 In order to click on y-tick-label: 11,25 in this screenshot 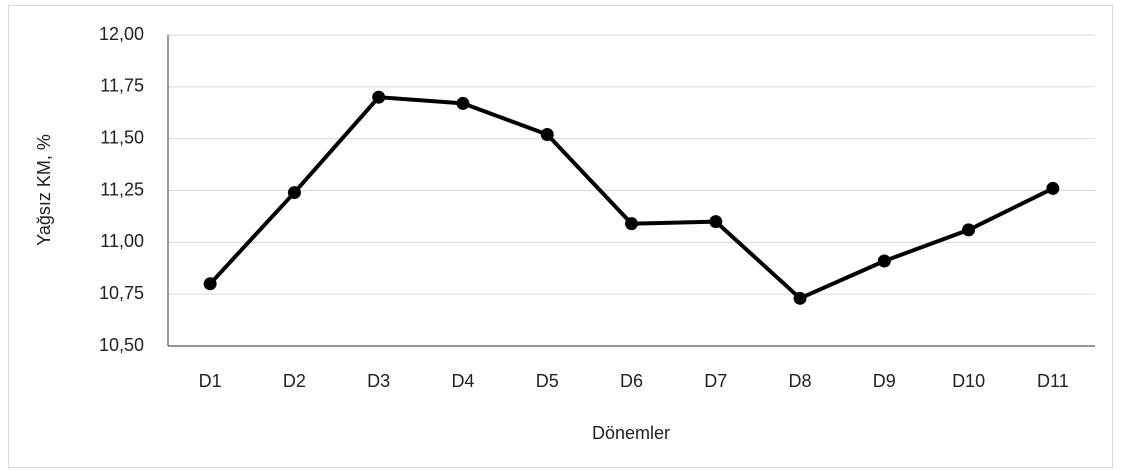, I will do `click(122, 189)`.